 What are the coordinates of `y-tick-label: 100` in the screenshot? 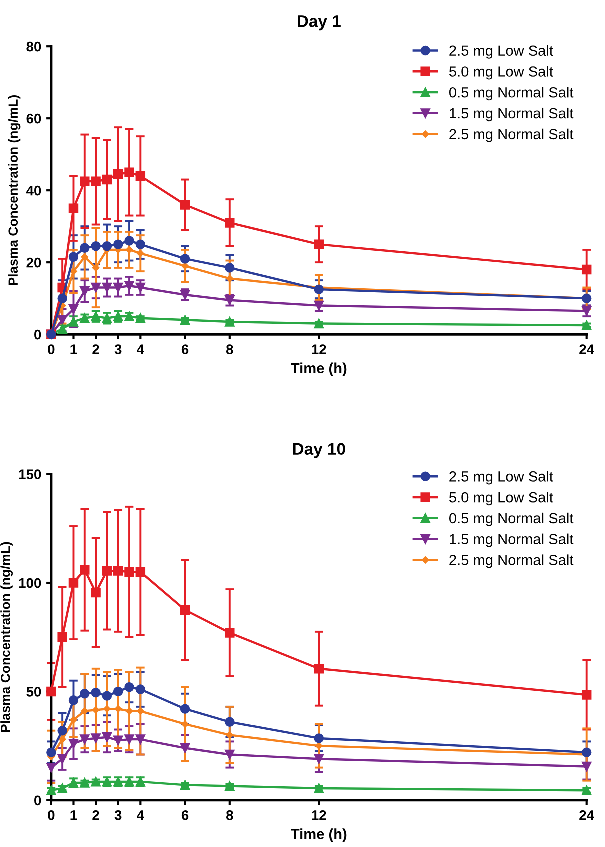 It's located at (30, 583).